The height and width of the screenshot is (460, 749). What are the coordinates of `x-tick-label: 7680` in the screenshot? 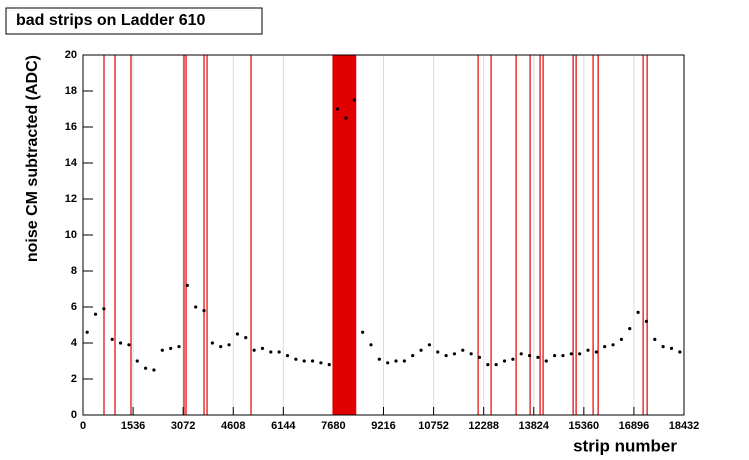 It's located at (333, 426).